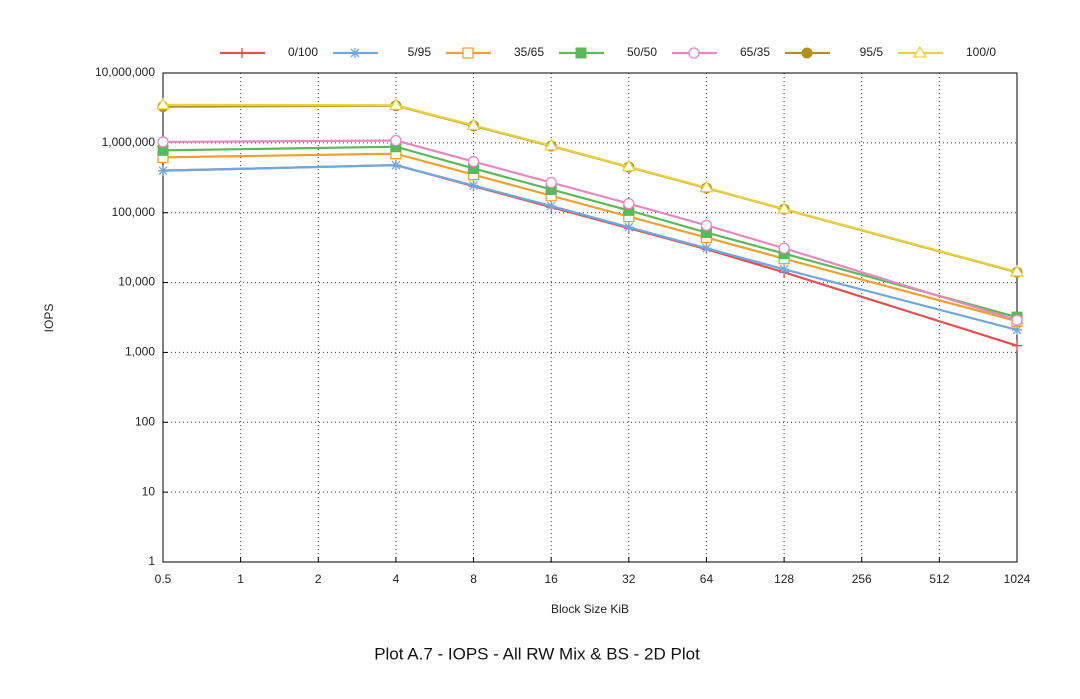 The width and height of the screenshot is (1080, 699). Describe the element at coordinates (642, 52) in the screenshot. I see `legend-label: 50/50` at that location.